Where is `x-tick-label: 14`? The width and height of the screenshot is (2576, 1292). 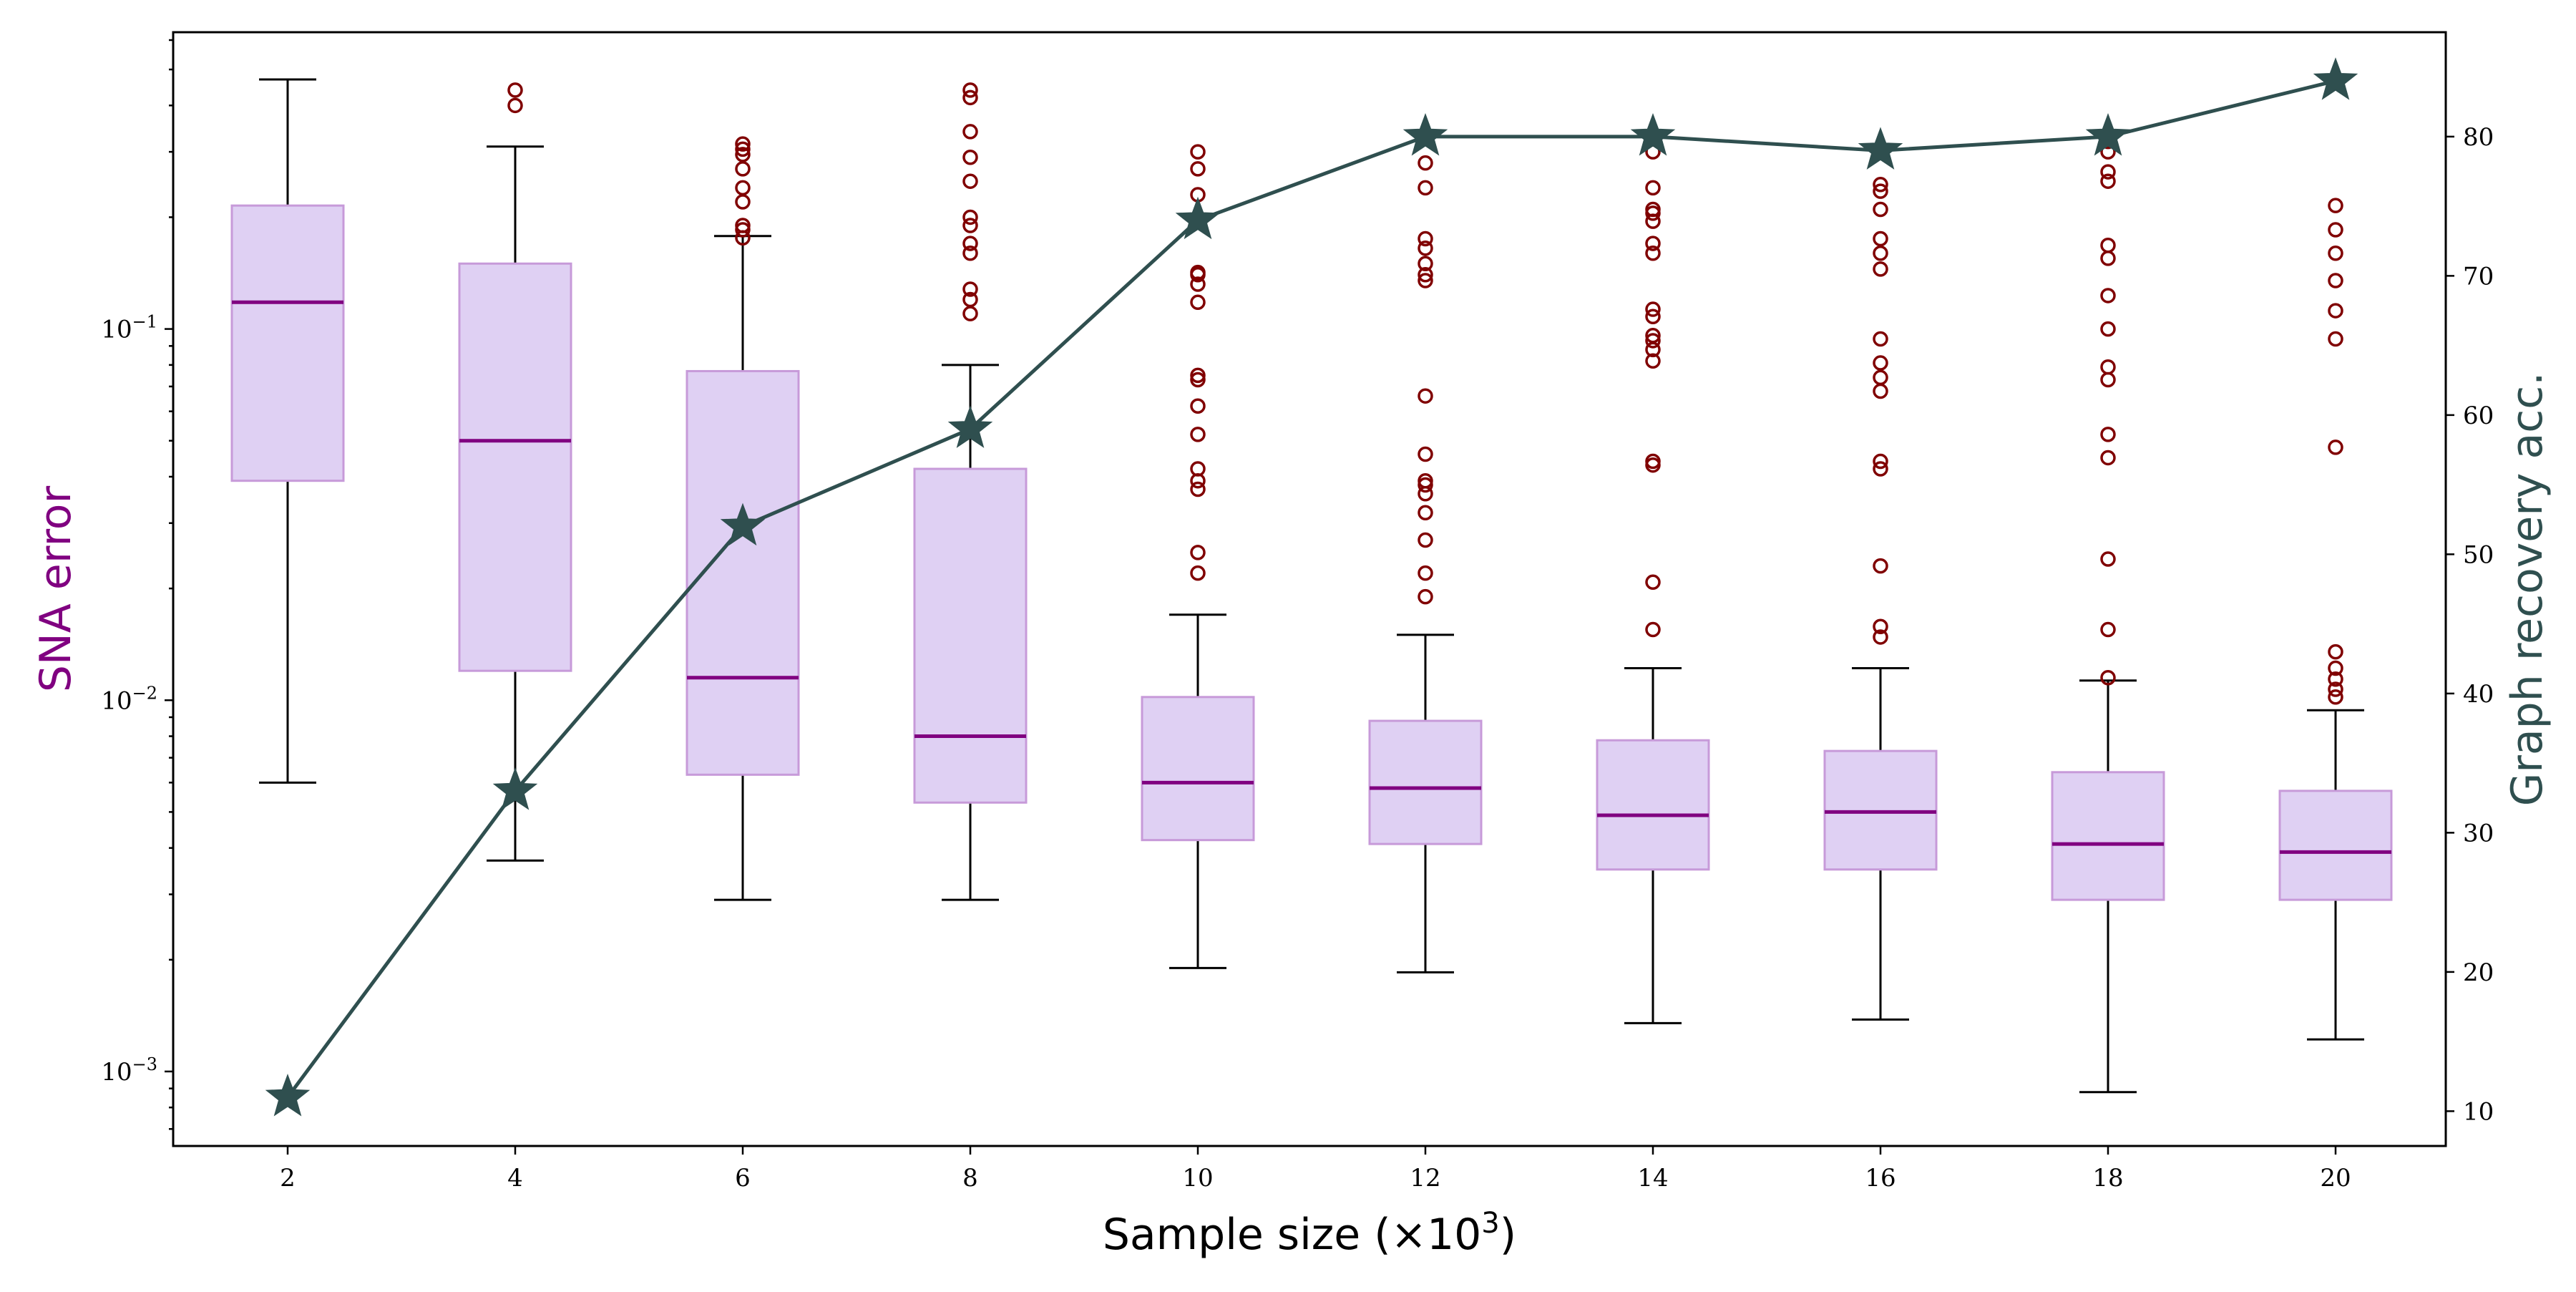 x-tick-label: 14 is located at coordinates (1652, 1178).